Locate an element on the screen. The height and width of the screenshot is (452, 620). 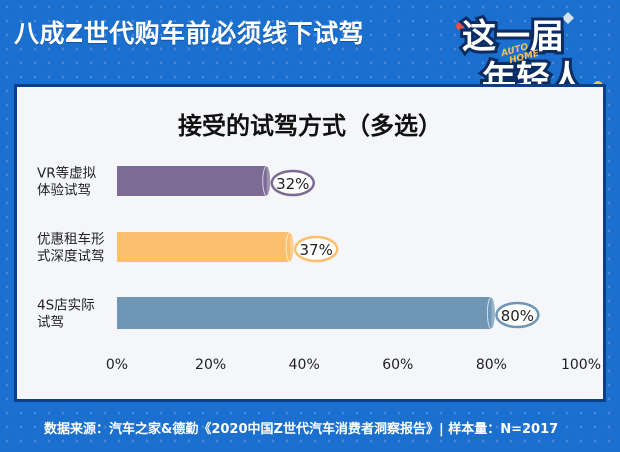
category-label-0-0: VR等虚拟 is located at coordinates (67, 173).